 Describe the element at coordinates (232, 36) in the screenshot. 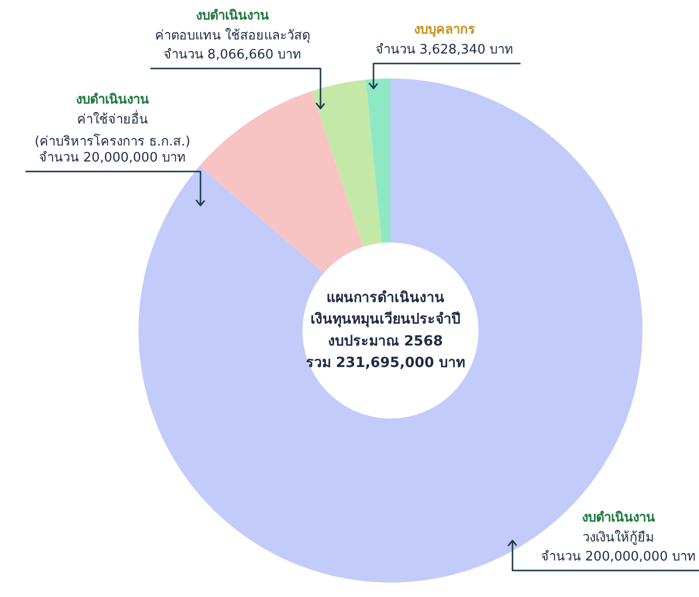

I see `slice-label: ค่าตอบแทน ใช้สอยและวัสดุ` at that location.